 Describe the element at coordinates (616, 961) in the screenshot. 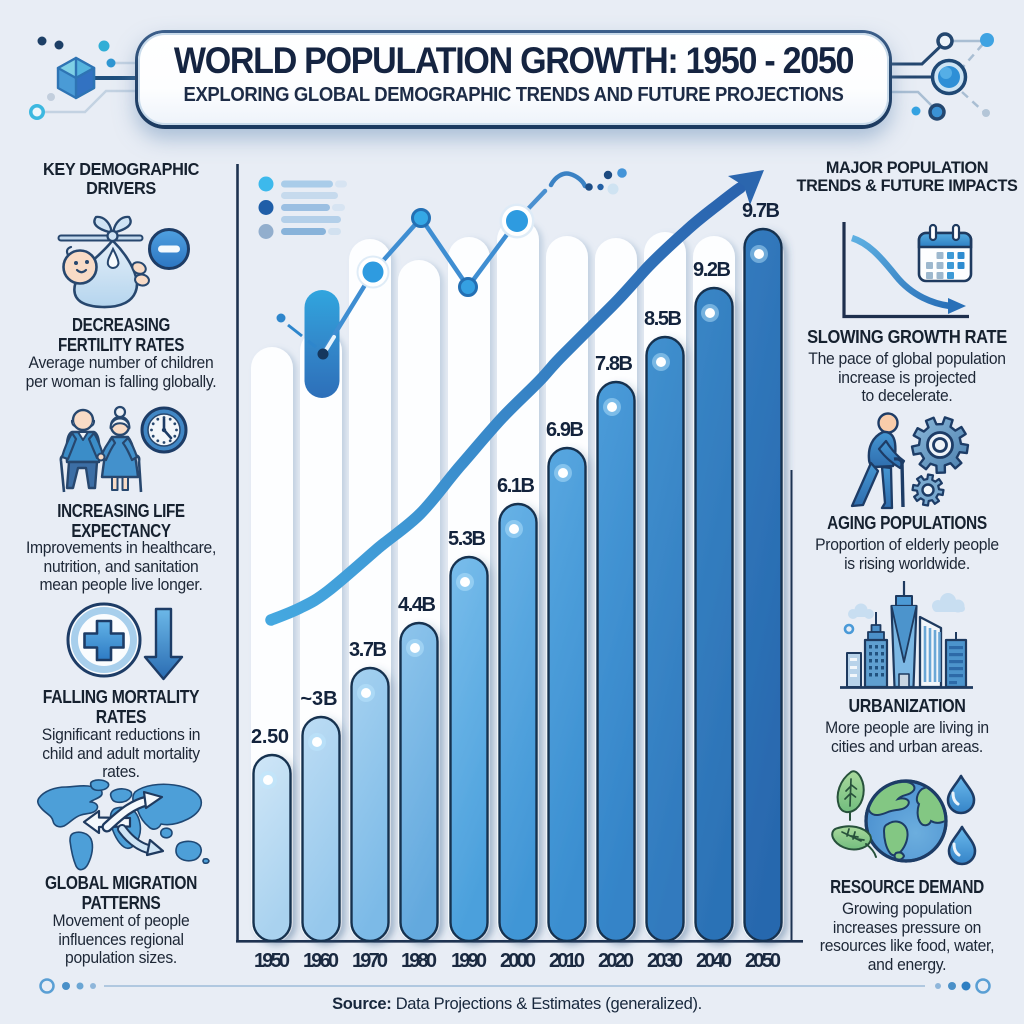

I see `svg-text: 2020` at that location.